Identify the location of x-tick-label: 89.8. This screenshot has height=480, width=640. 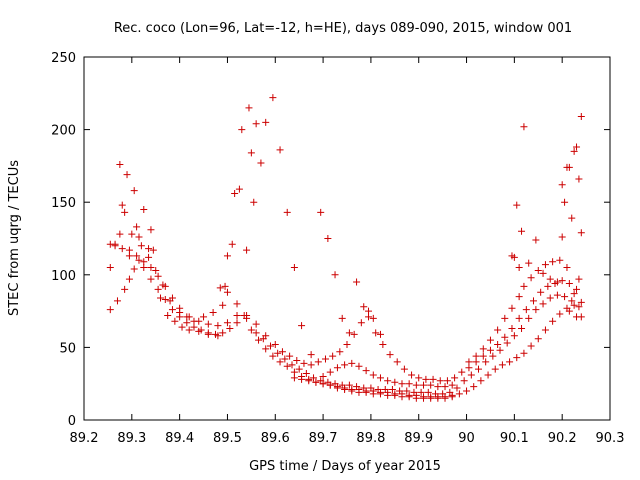
(370, 438).